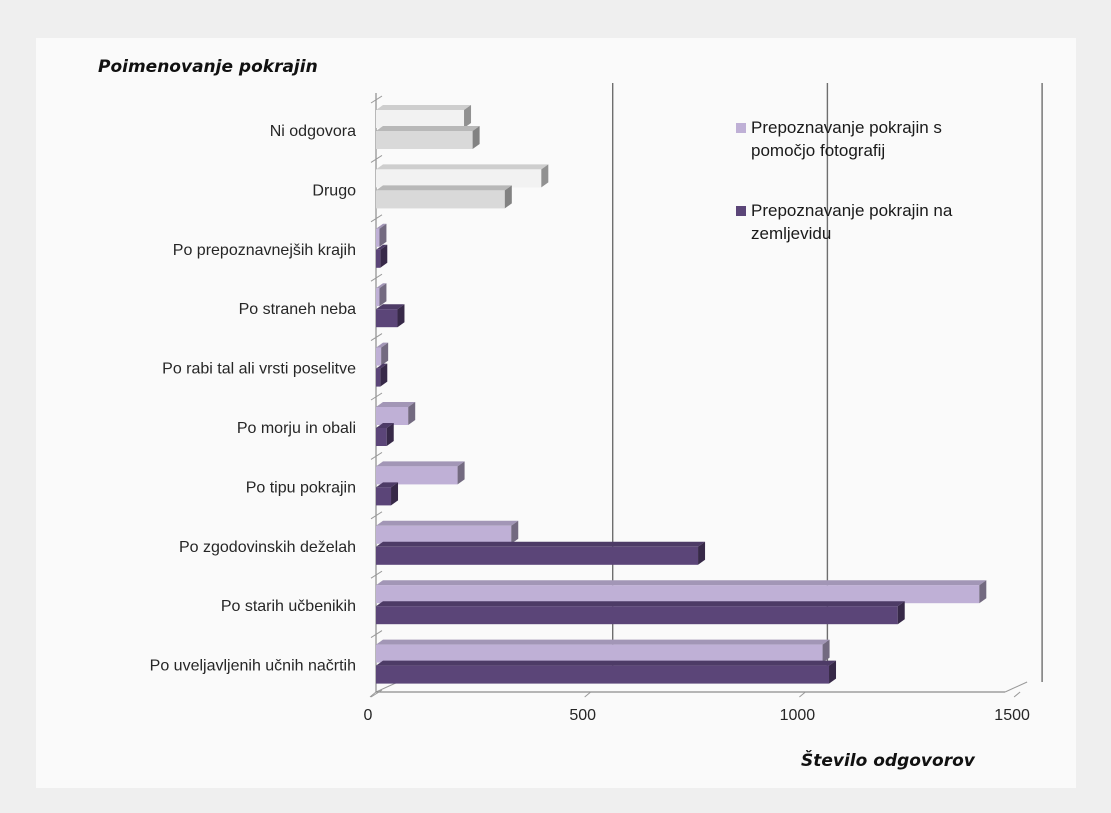 This screenshot has height=813, width=1111. What do you see at coordinates (296, 428) in the screenshot?
I see `category-label: Po morju in obali` at bounding box center [296, 428].